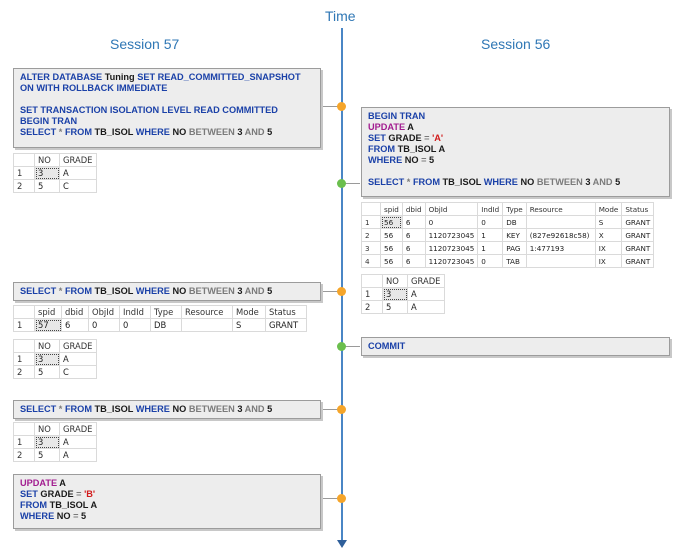 The image size is (685, 556). Describe the element at coordinates (340, 16) in the screenshot. I see `time-label: Time` at that location.